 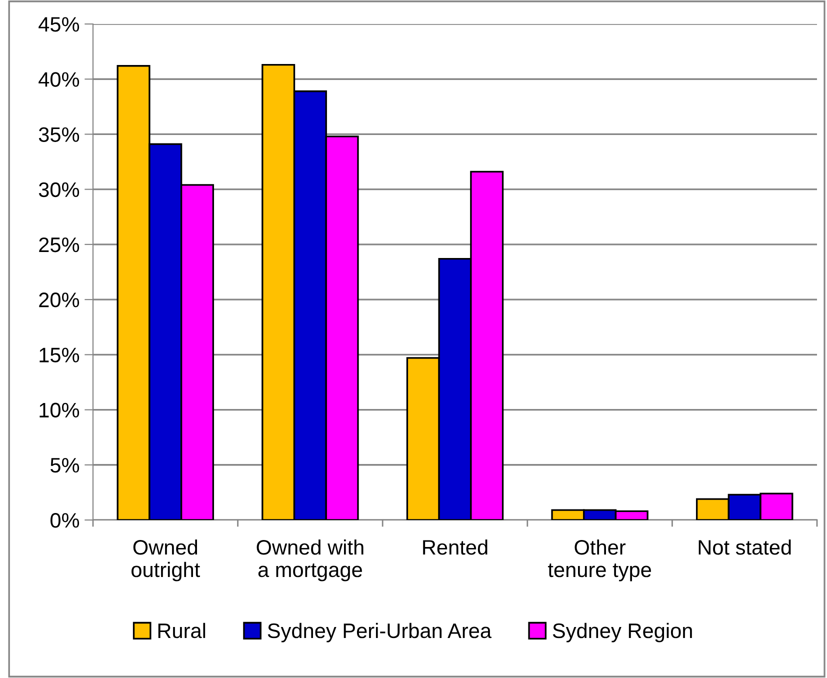 What do you see at coordinates (65, 520) in the screenshot?
I see `y-tick-label: 0%` at bounding box center [65, 520].